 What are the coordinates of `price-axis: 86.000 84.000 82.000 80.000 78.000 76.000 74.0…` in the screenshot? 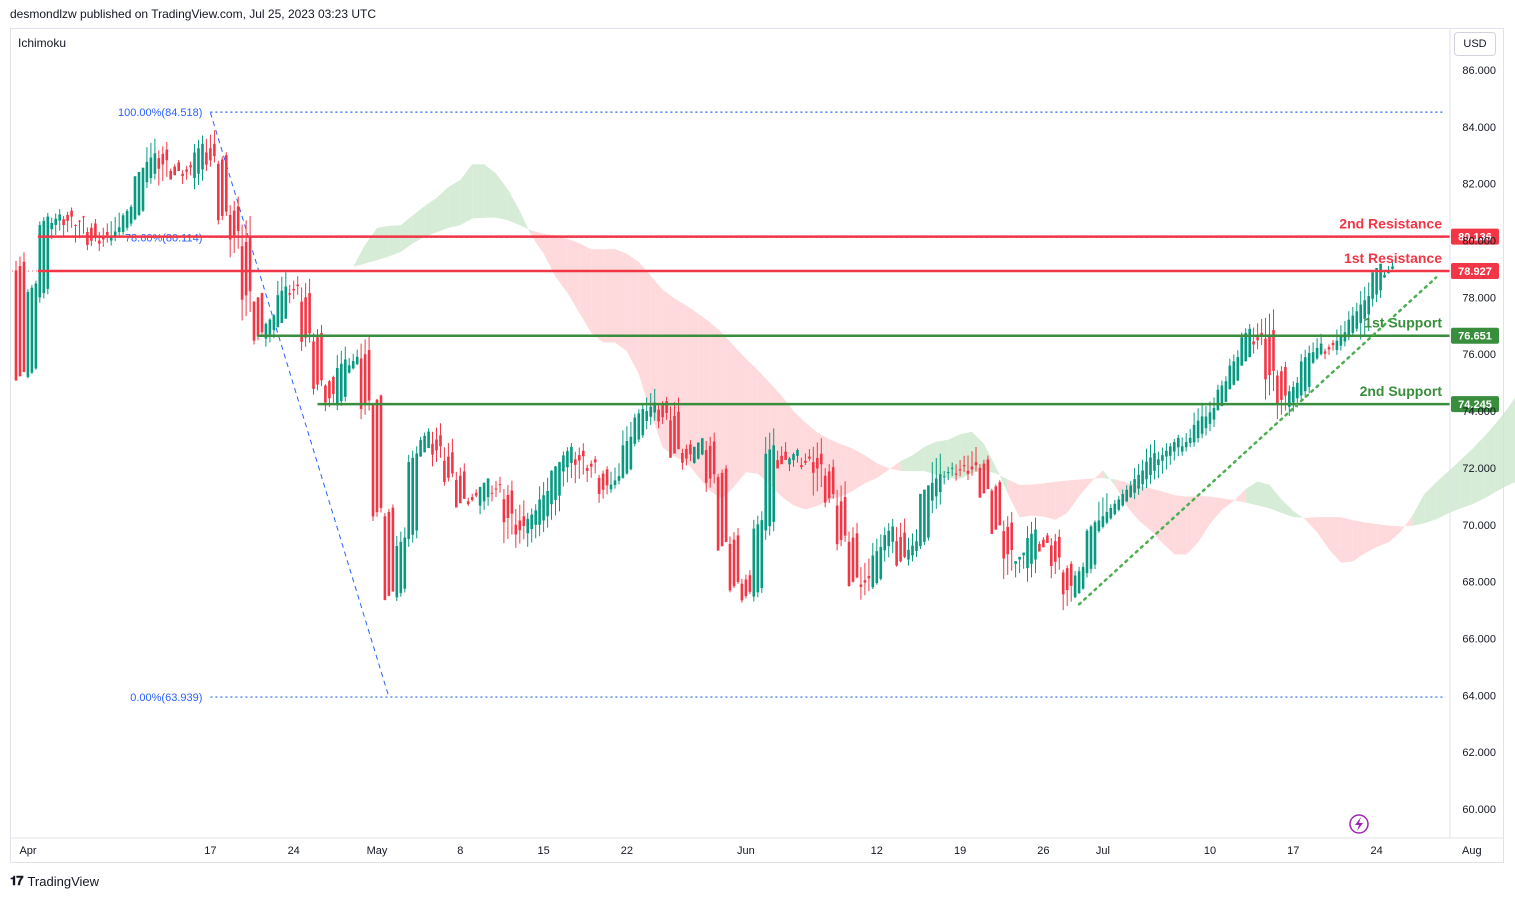 It's located at (1472, 433).